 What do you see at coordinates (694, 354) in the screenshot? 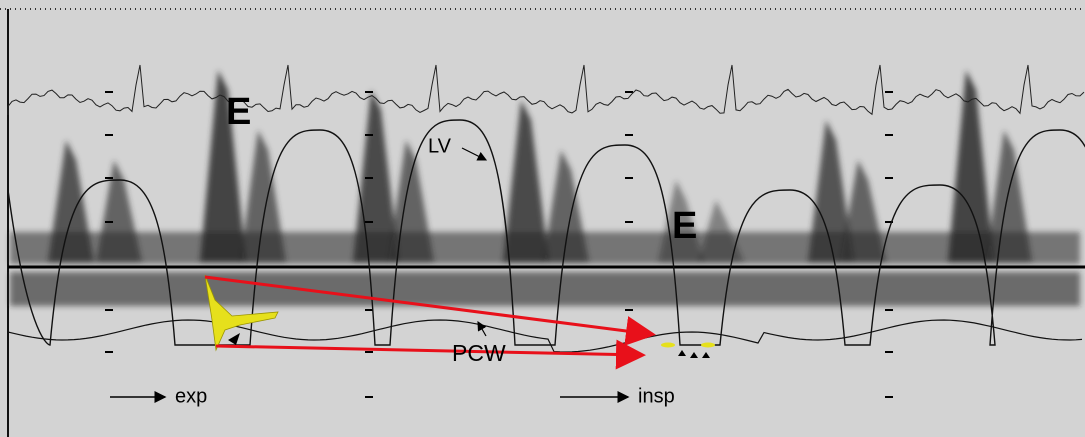
I see `arrowhead-marks` at bounding box center [694, 354].